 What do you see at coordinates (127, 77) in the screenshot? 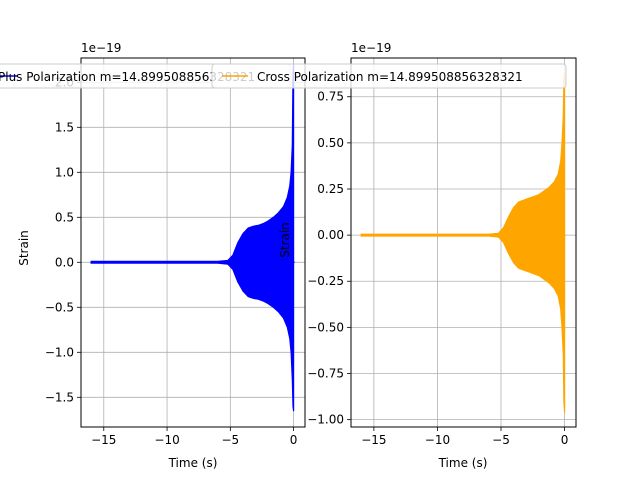
I see `legend-label-plus: Plus Polarization m=14.899508856328321` at bounding box center [127, 77].